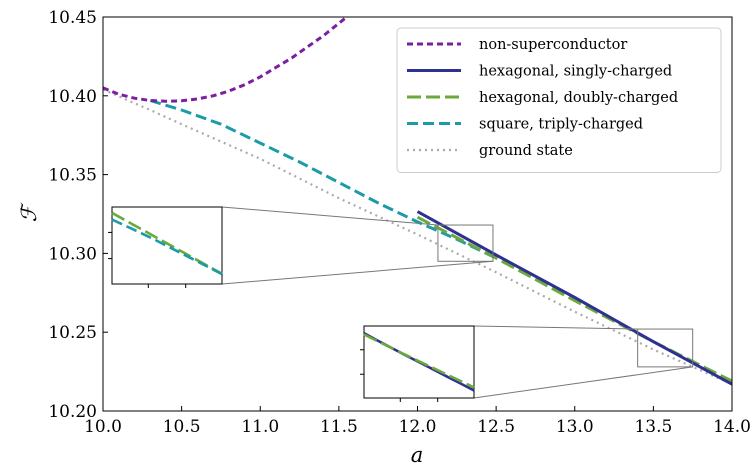  Describe the element at coordinates (72, 176) in the screenshot. I see `y-tick-label: 10.35` at that location.